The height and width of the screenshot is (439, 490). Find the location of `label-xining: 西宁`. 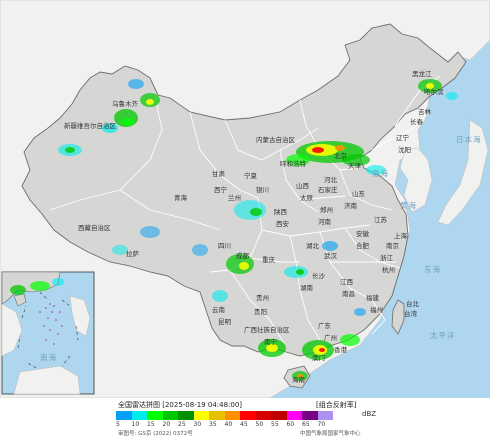

label-xining: 西宁 is located at coordinates (221, 189).